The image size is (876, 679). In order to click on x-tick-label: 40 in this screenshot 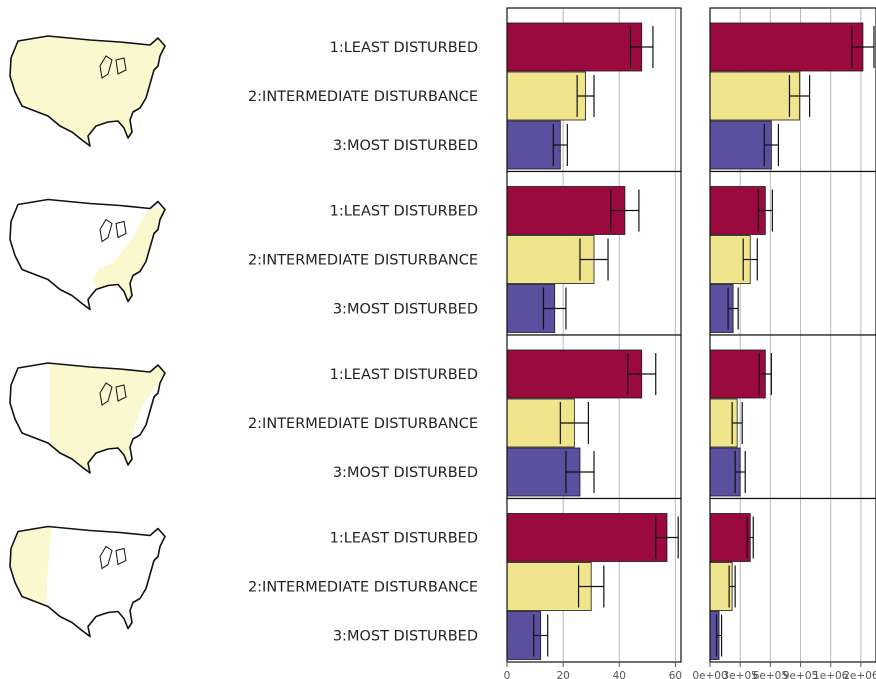, I will do `click(619, 674)`.